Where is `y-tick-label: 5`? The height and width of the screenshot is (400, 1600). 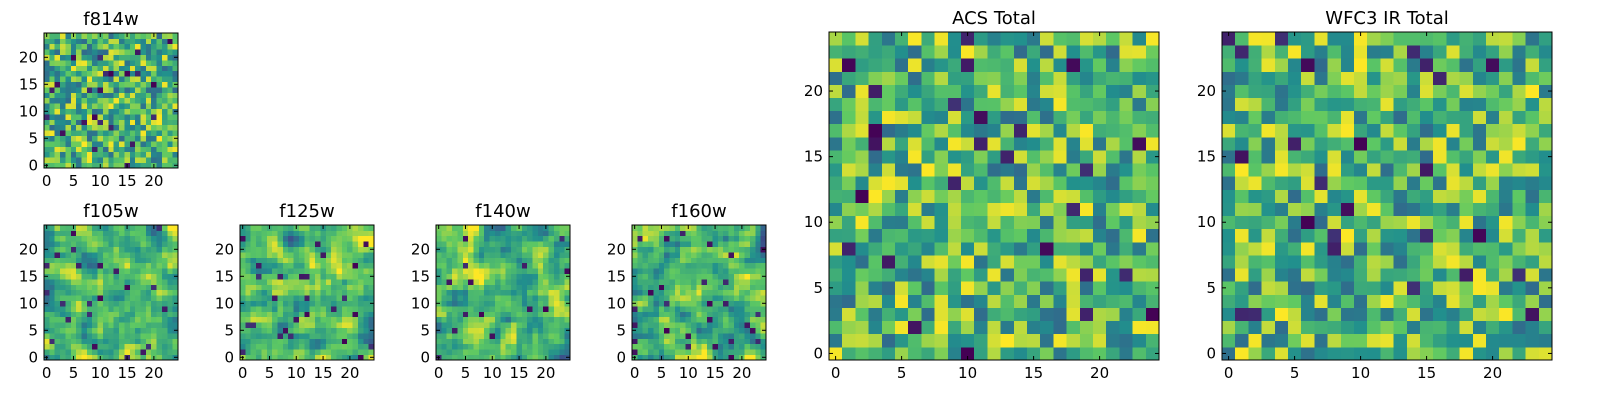 y-tick-label: 5 is located at coordinates (818, 288).